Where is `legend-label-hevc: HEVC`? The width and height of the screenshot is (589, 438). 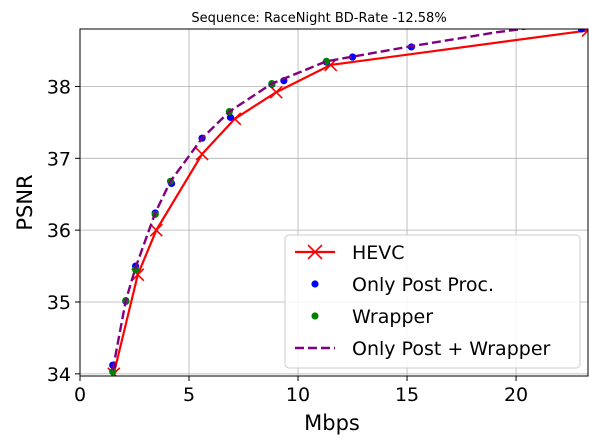
legend-label-hevc: HEVC is located at coordinates (378, 253).